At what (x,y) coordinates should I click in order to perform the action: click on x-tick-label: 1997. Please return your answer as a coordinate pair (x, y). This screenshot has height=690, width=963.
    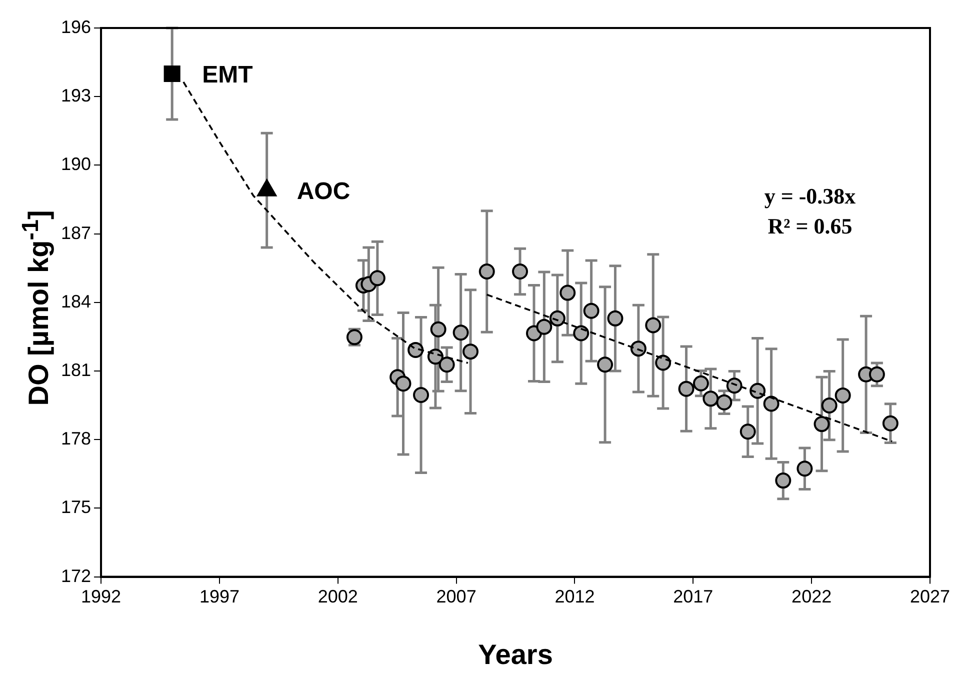
    Looking at the image, I should click on (219, 596).